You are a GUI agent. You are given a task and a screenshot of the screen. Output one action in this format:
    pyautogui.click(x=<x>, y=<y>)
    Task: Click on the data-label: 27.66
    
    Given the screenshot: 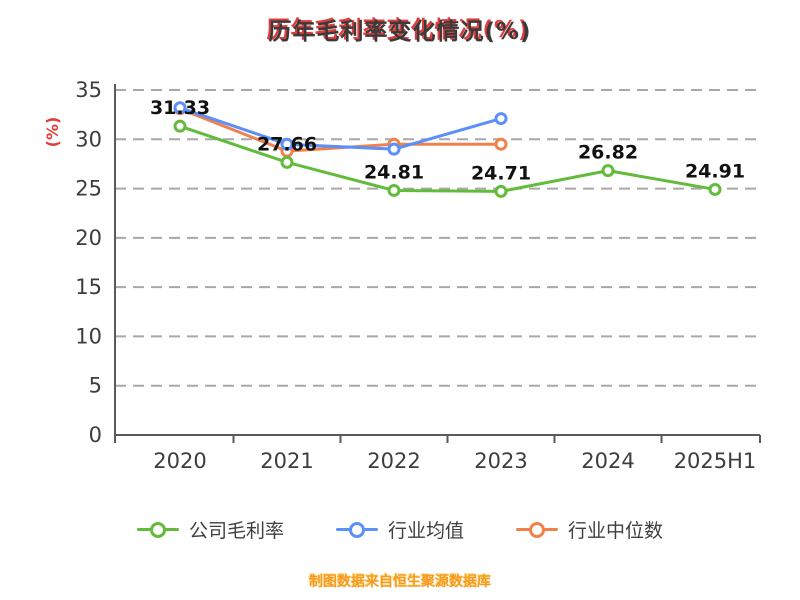 What is the action you would take?
    pyautogui.click(x=287, y=144)
    